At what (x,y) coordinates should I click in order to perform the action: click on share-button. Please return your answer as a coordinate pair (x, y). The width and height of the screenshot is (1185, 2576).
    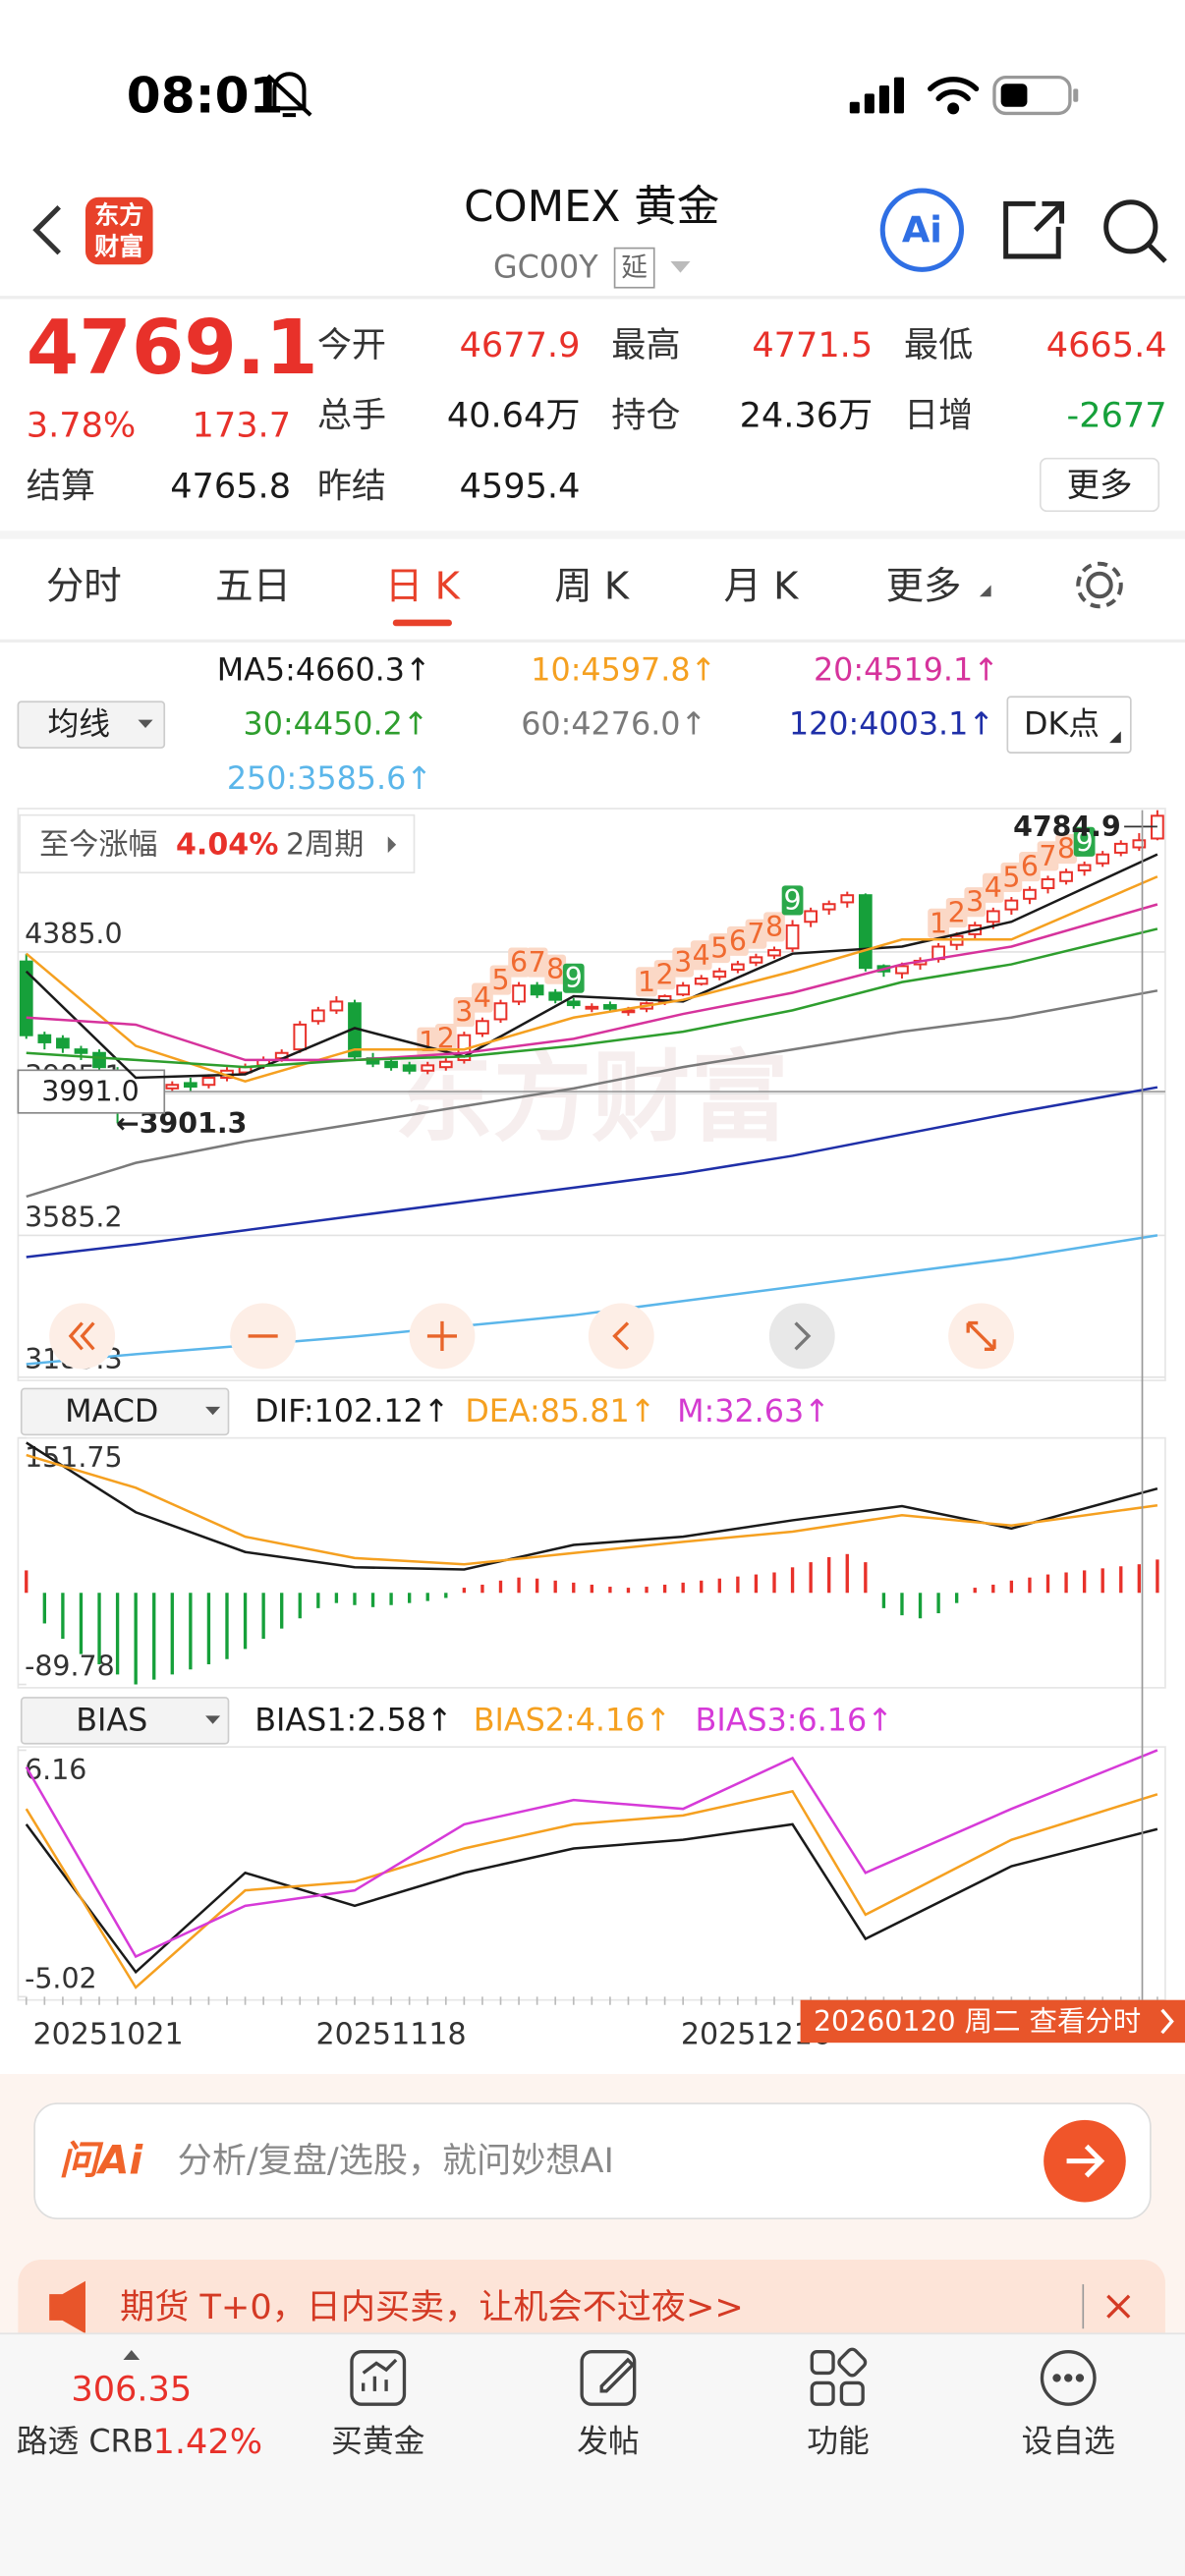
    Looking at the image, I should click on (1034, 229).